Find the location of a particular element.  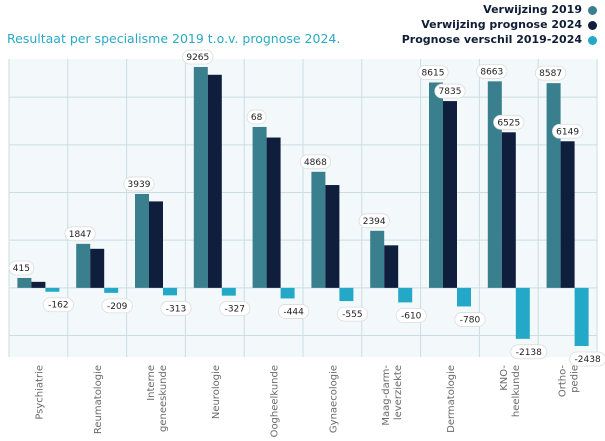

data-label: 8663 is located at coordinates (491, 72).